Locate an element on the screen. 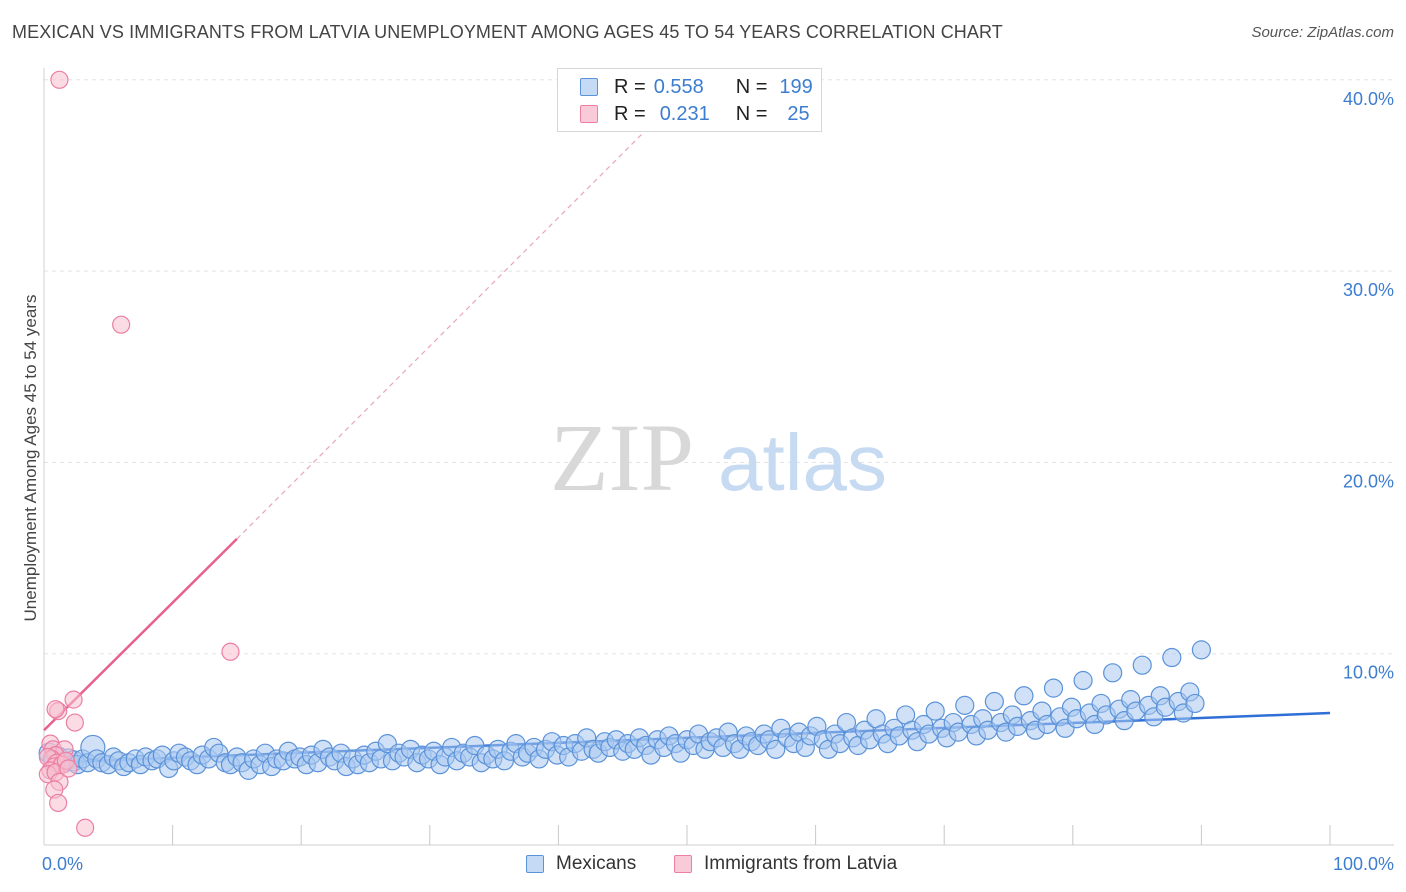 This screenshot has width=1406, height=892. y-axis-title: Unemployment Among Ages 45 to 54 years is located at coordinates (30, 458).